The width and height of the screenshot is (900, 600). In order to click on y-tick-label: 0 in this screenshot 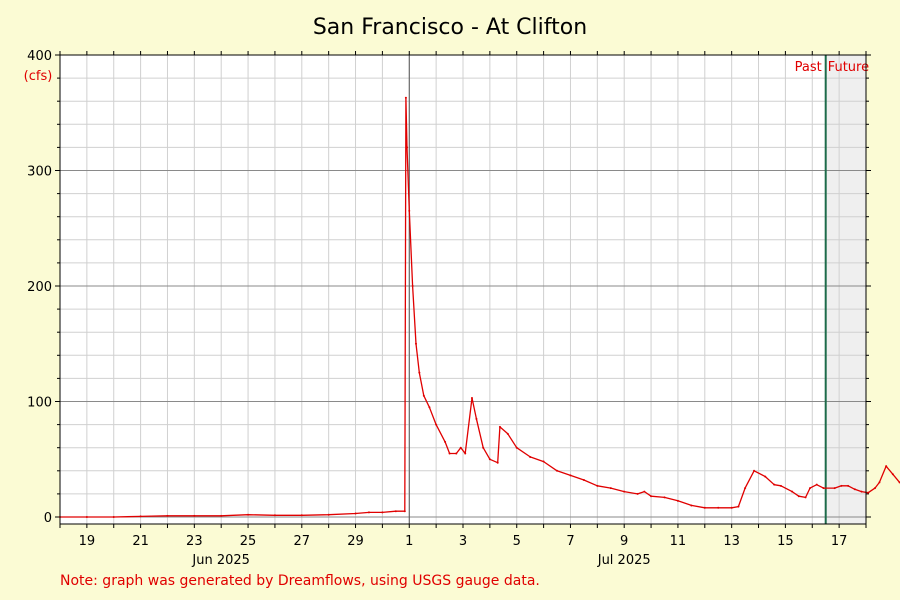, I will do `click(48, 518)`.